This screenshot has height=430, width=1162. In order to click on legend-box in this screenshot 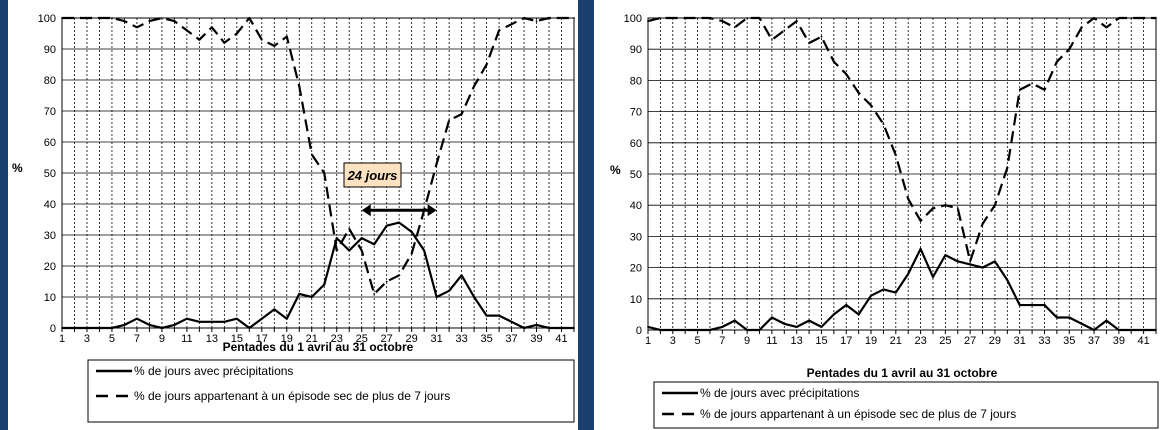, I will do `click(906, 405)`.